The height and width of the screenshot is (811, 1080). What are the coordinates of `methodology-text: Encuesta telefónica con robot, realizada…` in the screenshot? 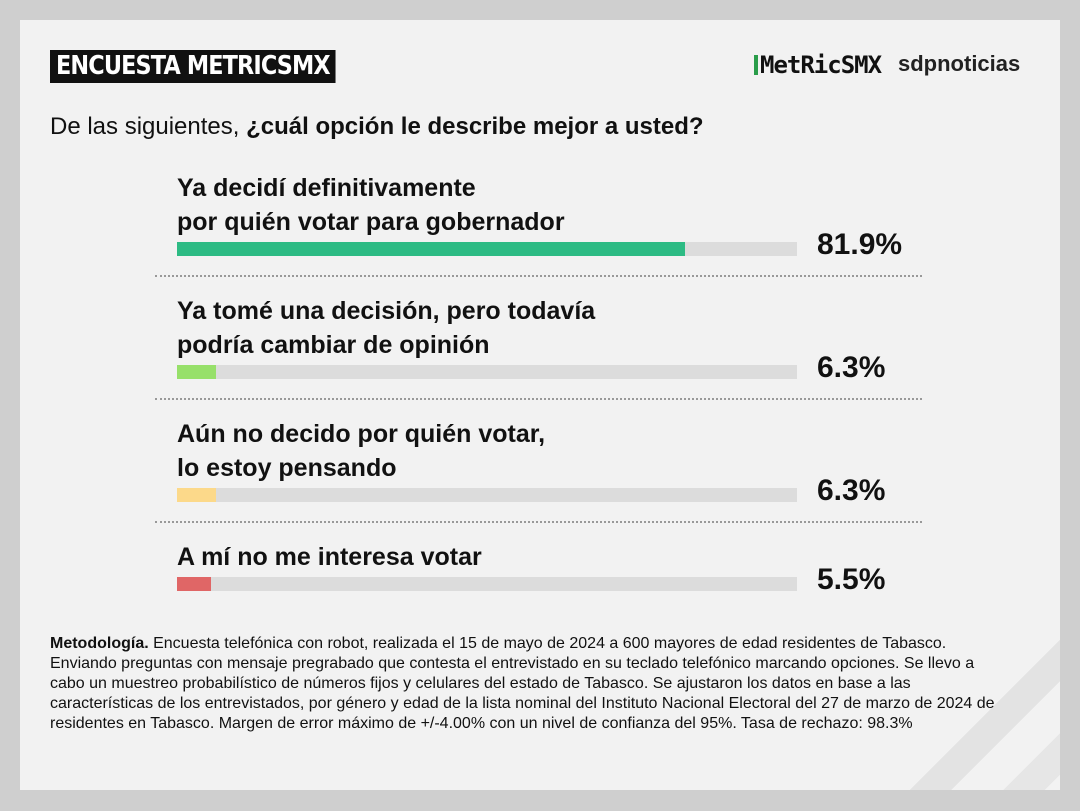 It's located at (522, 683).